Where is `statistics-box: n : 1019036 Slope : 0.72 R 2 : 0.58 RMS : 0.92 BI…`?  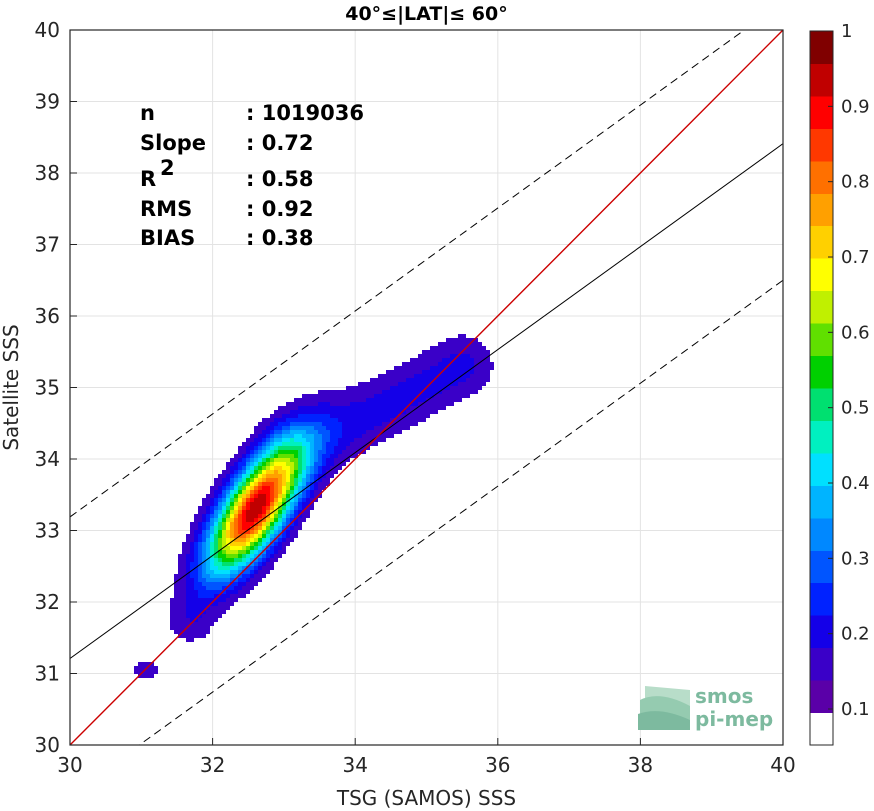 statistics-box: n : 1019036 Slope : 0.72 R 2 : 0.58 RMS : 0.92 BI… is located at coordinates (252, 175).